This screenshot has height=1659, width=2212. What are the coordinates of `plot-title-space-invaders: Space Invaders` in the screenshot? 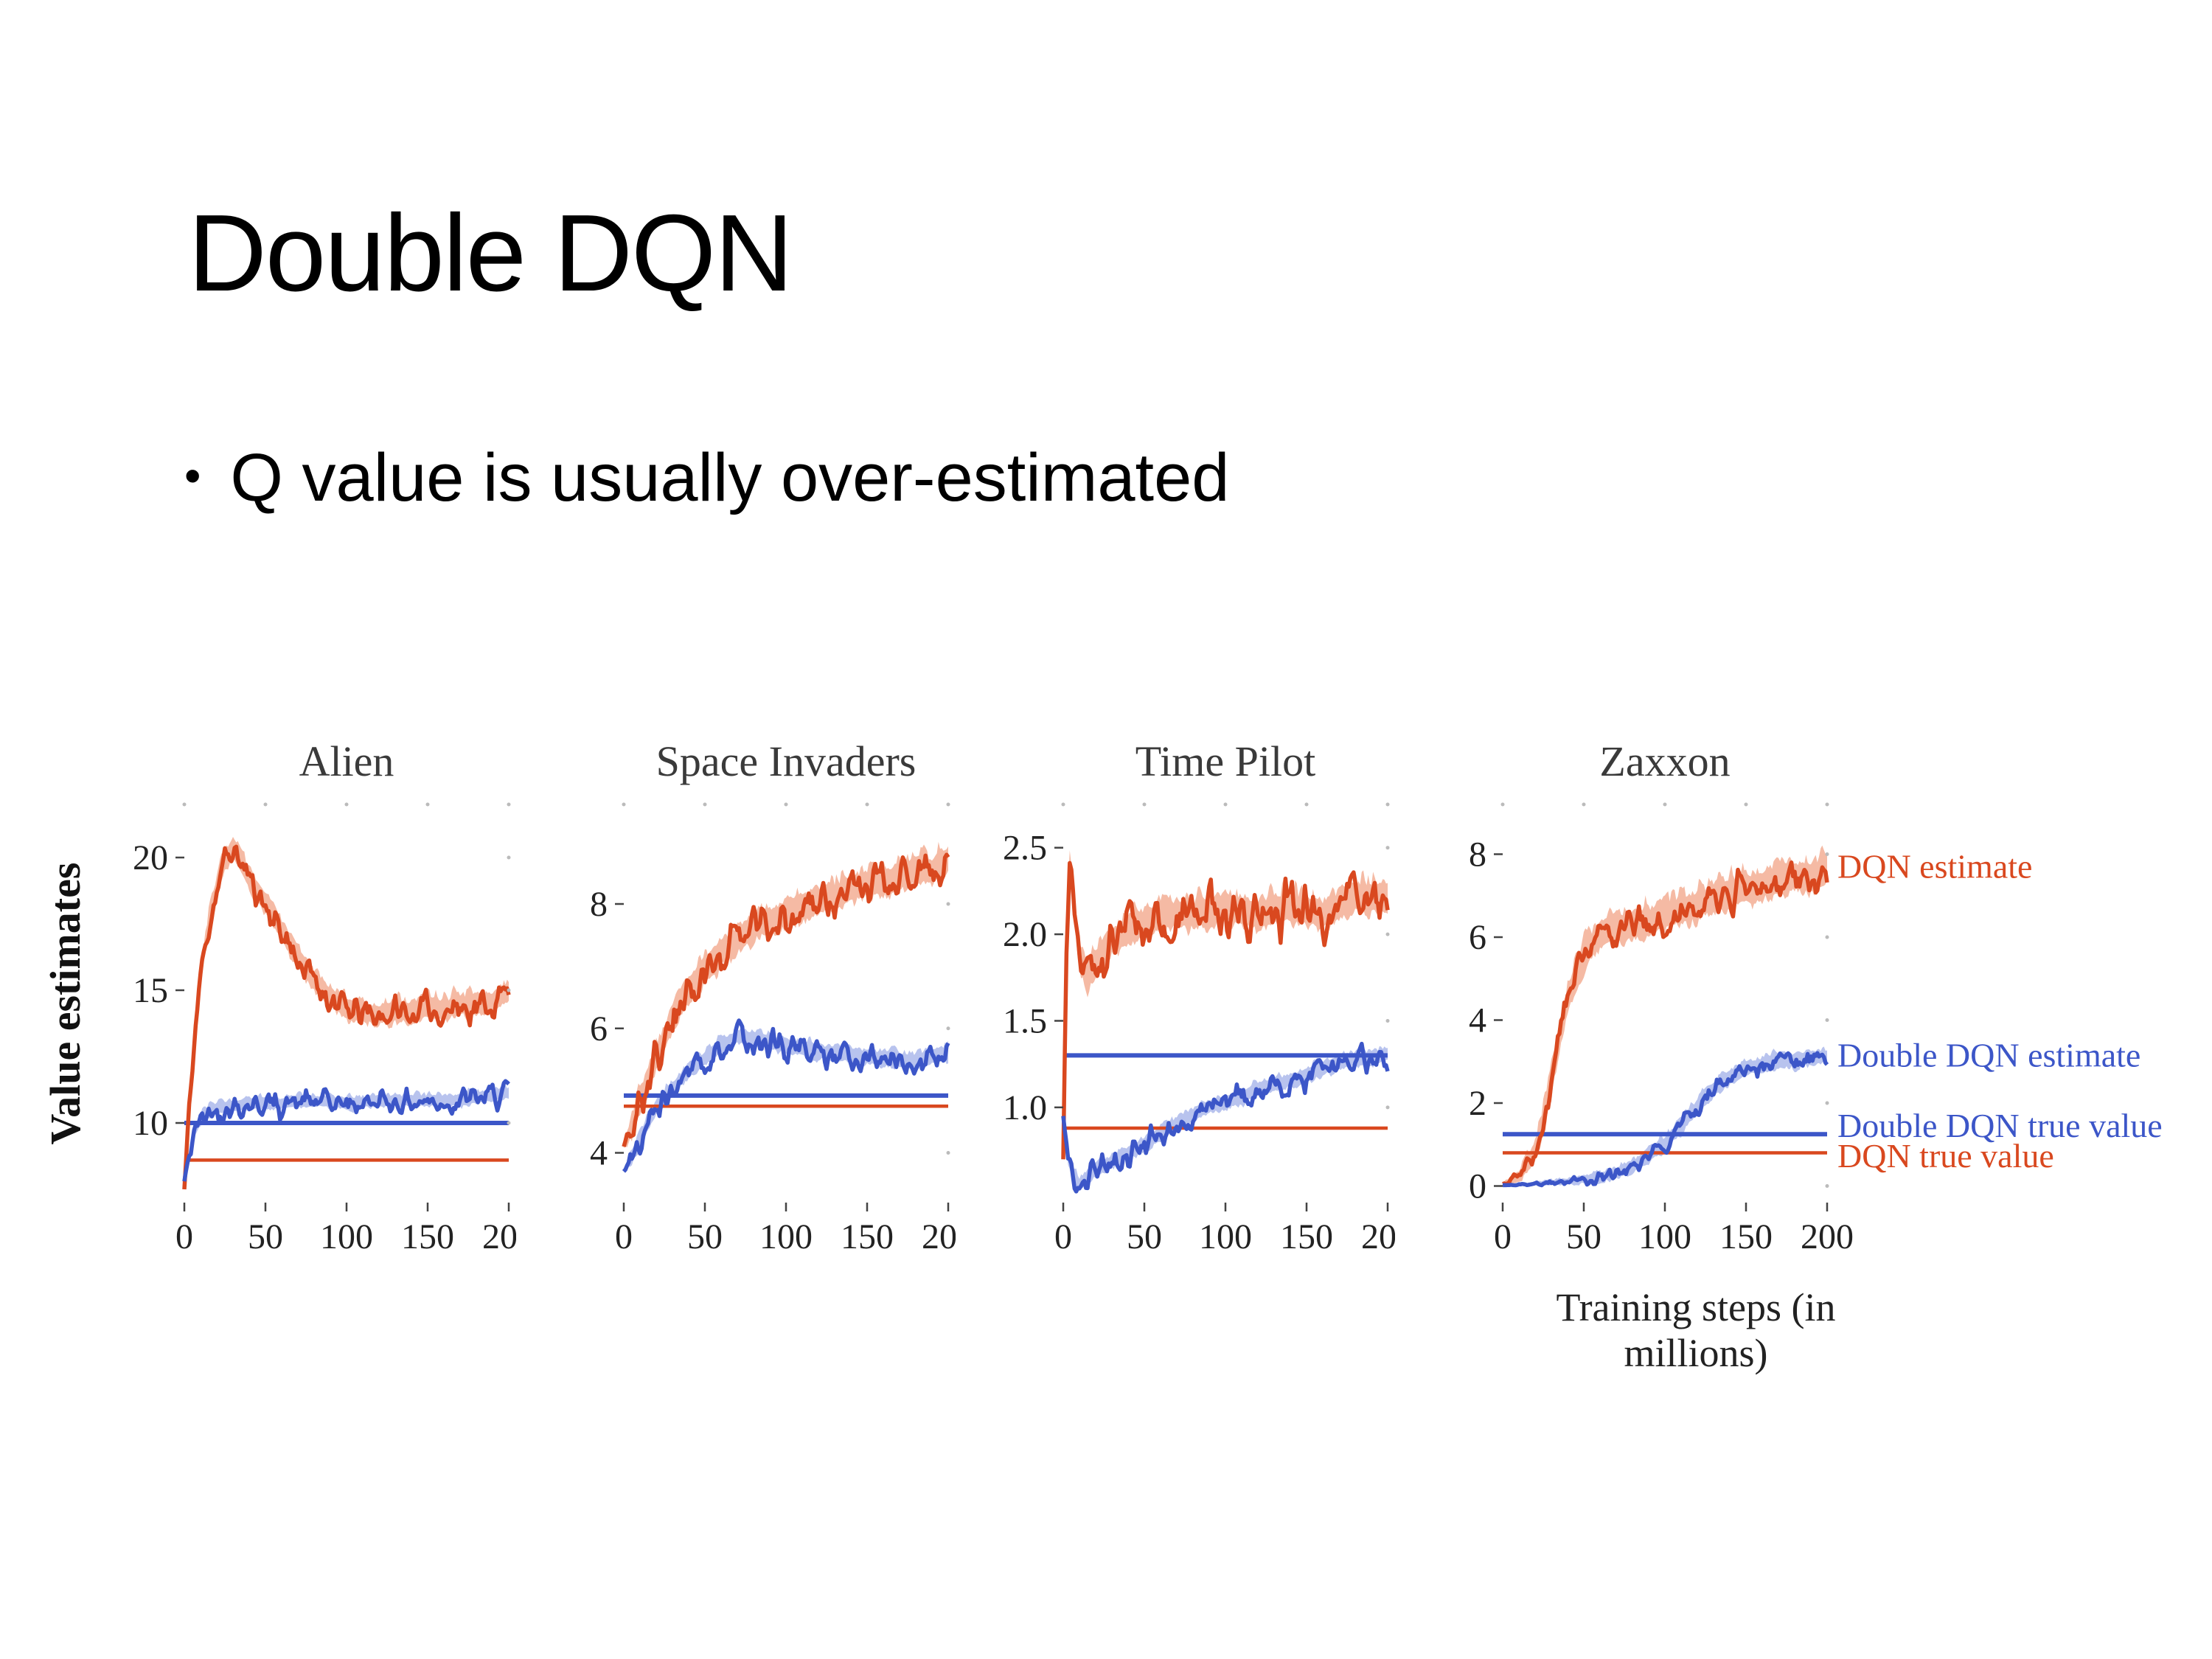 It's located at (786, 761).